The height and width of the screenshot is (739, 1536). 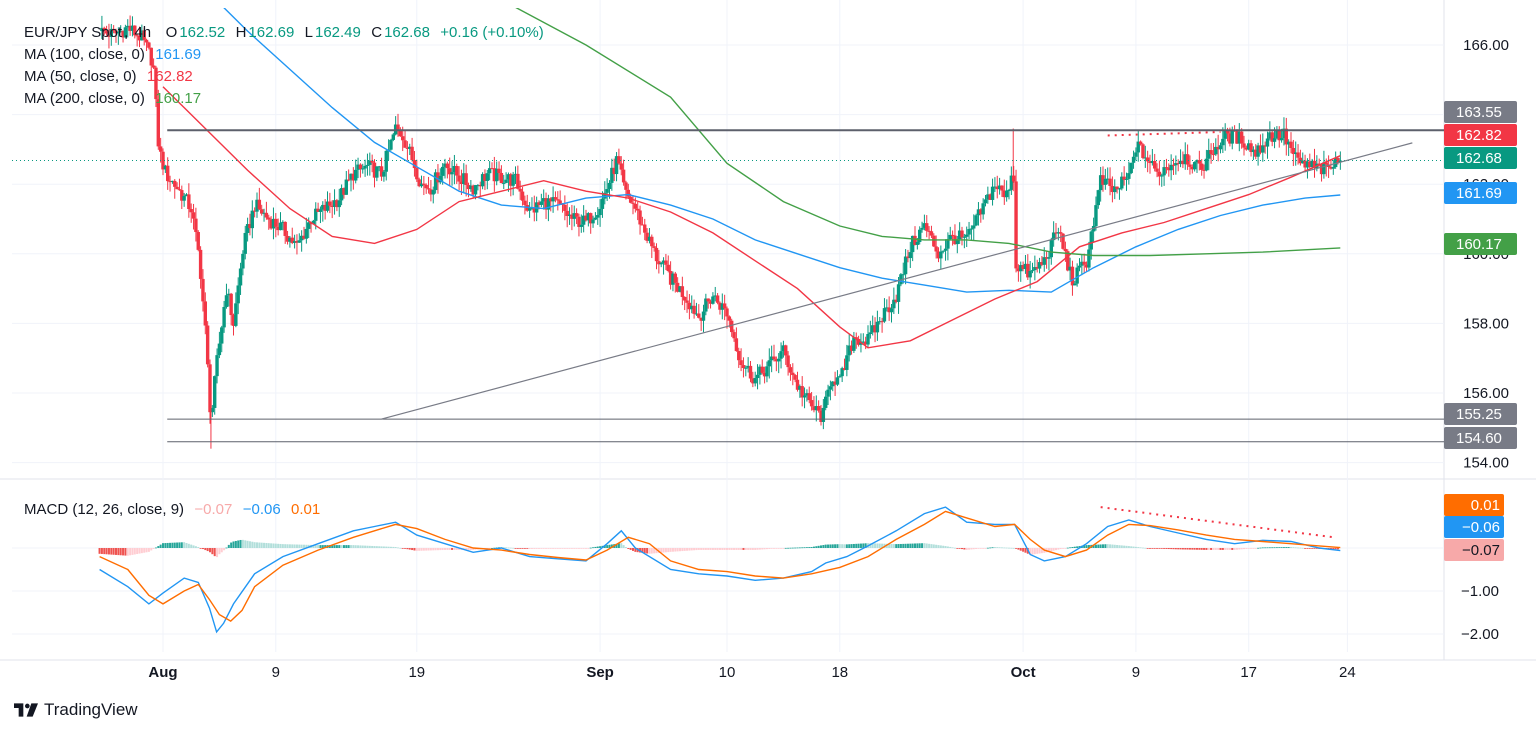 What do you see at coordinates (76, 710) in the screenshot?
I see `tradingview-brand: TradingView` at bounding box center [76, 710].